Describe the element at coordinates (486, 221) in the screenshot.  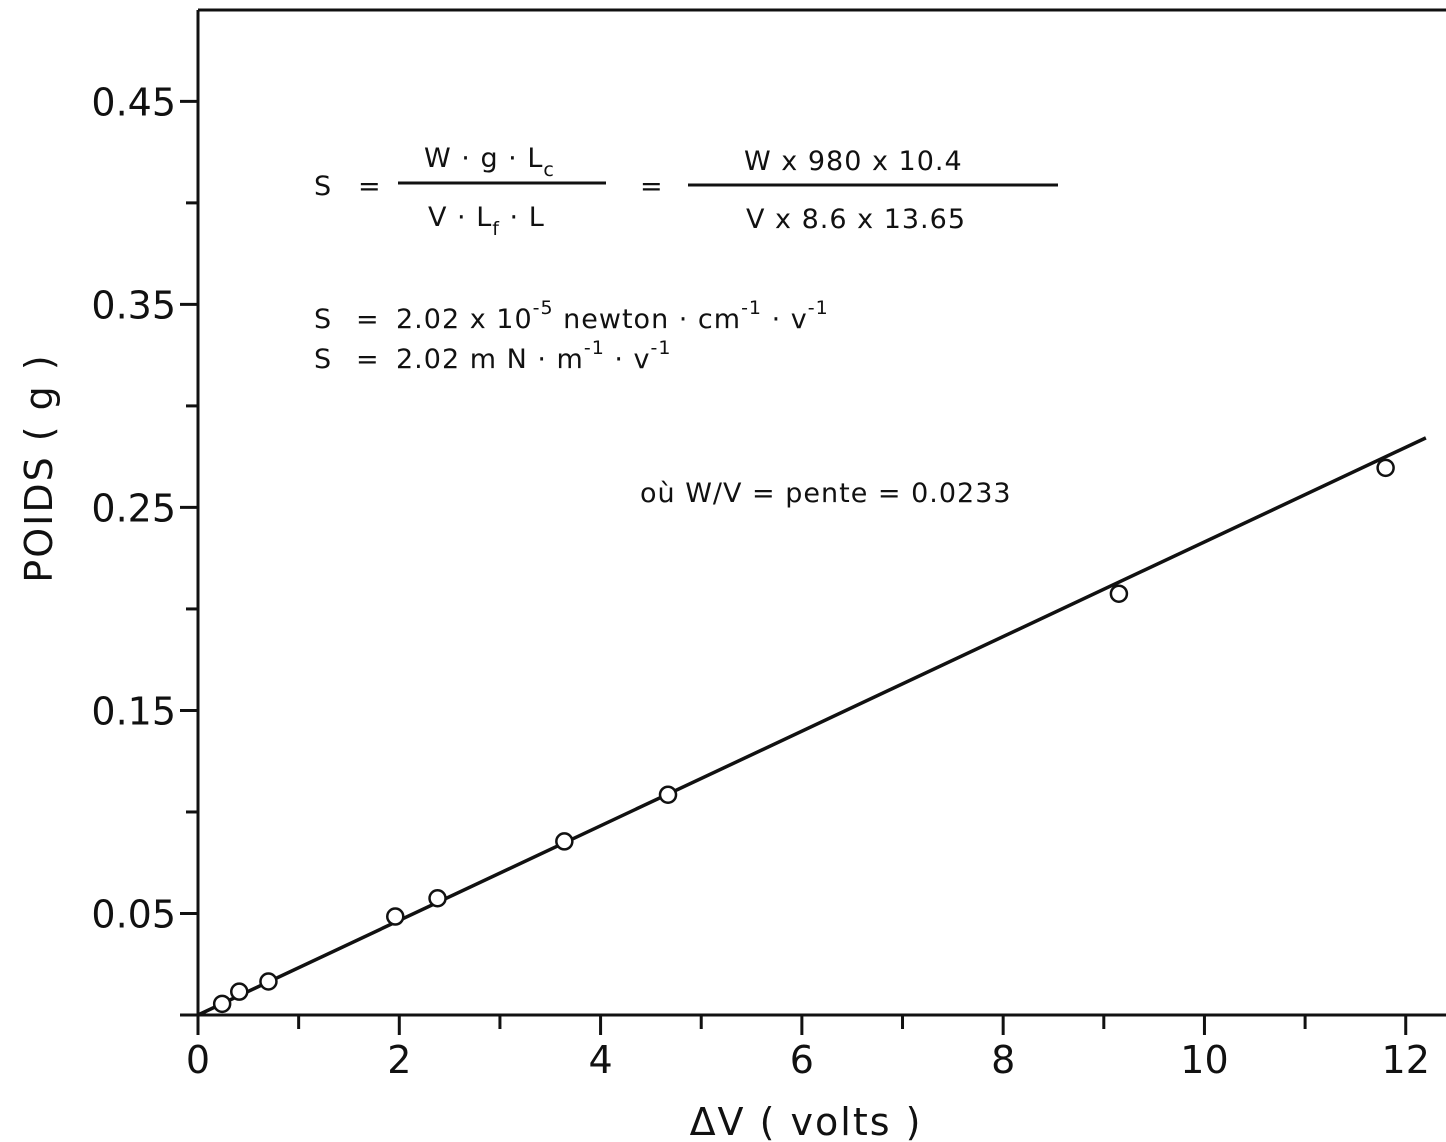
I see `eq1-frac1-denominator: V · Lf · L` at that location.